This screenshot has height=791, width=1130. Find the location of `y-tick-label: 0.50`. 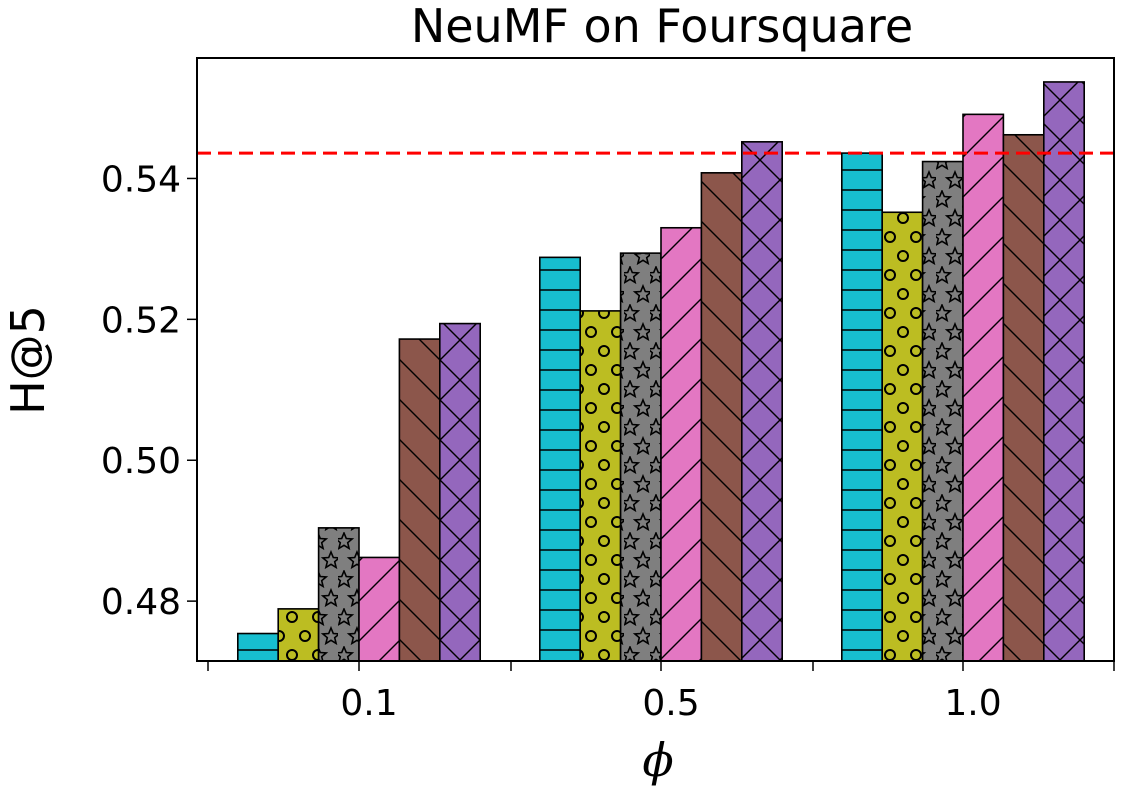

y-tick-label: 0.50 is located at coordinates (141, 461).